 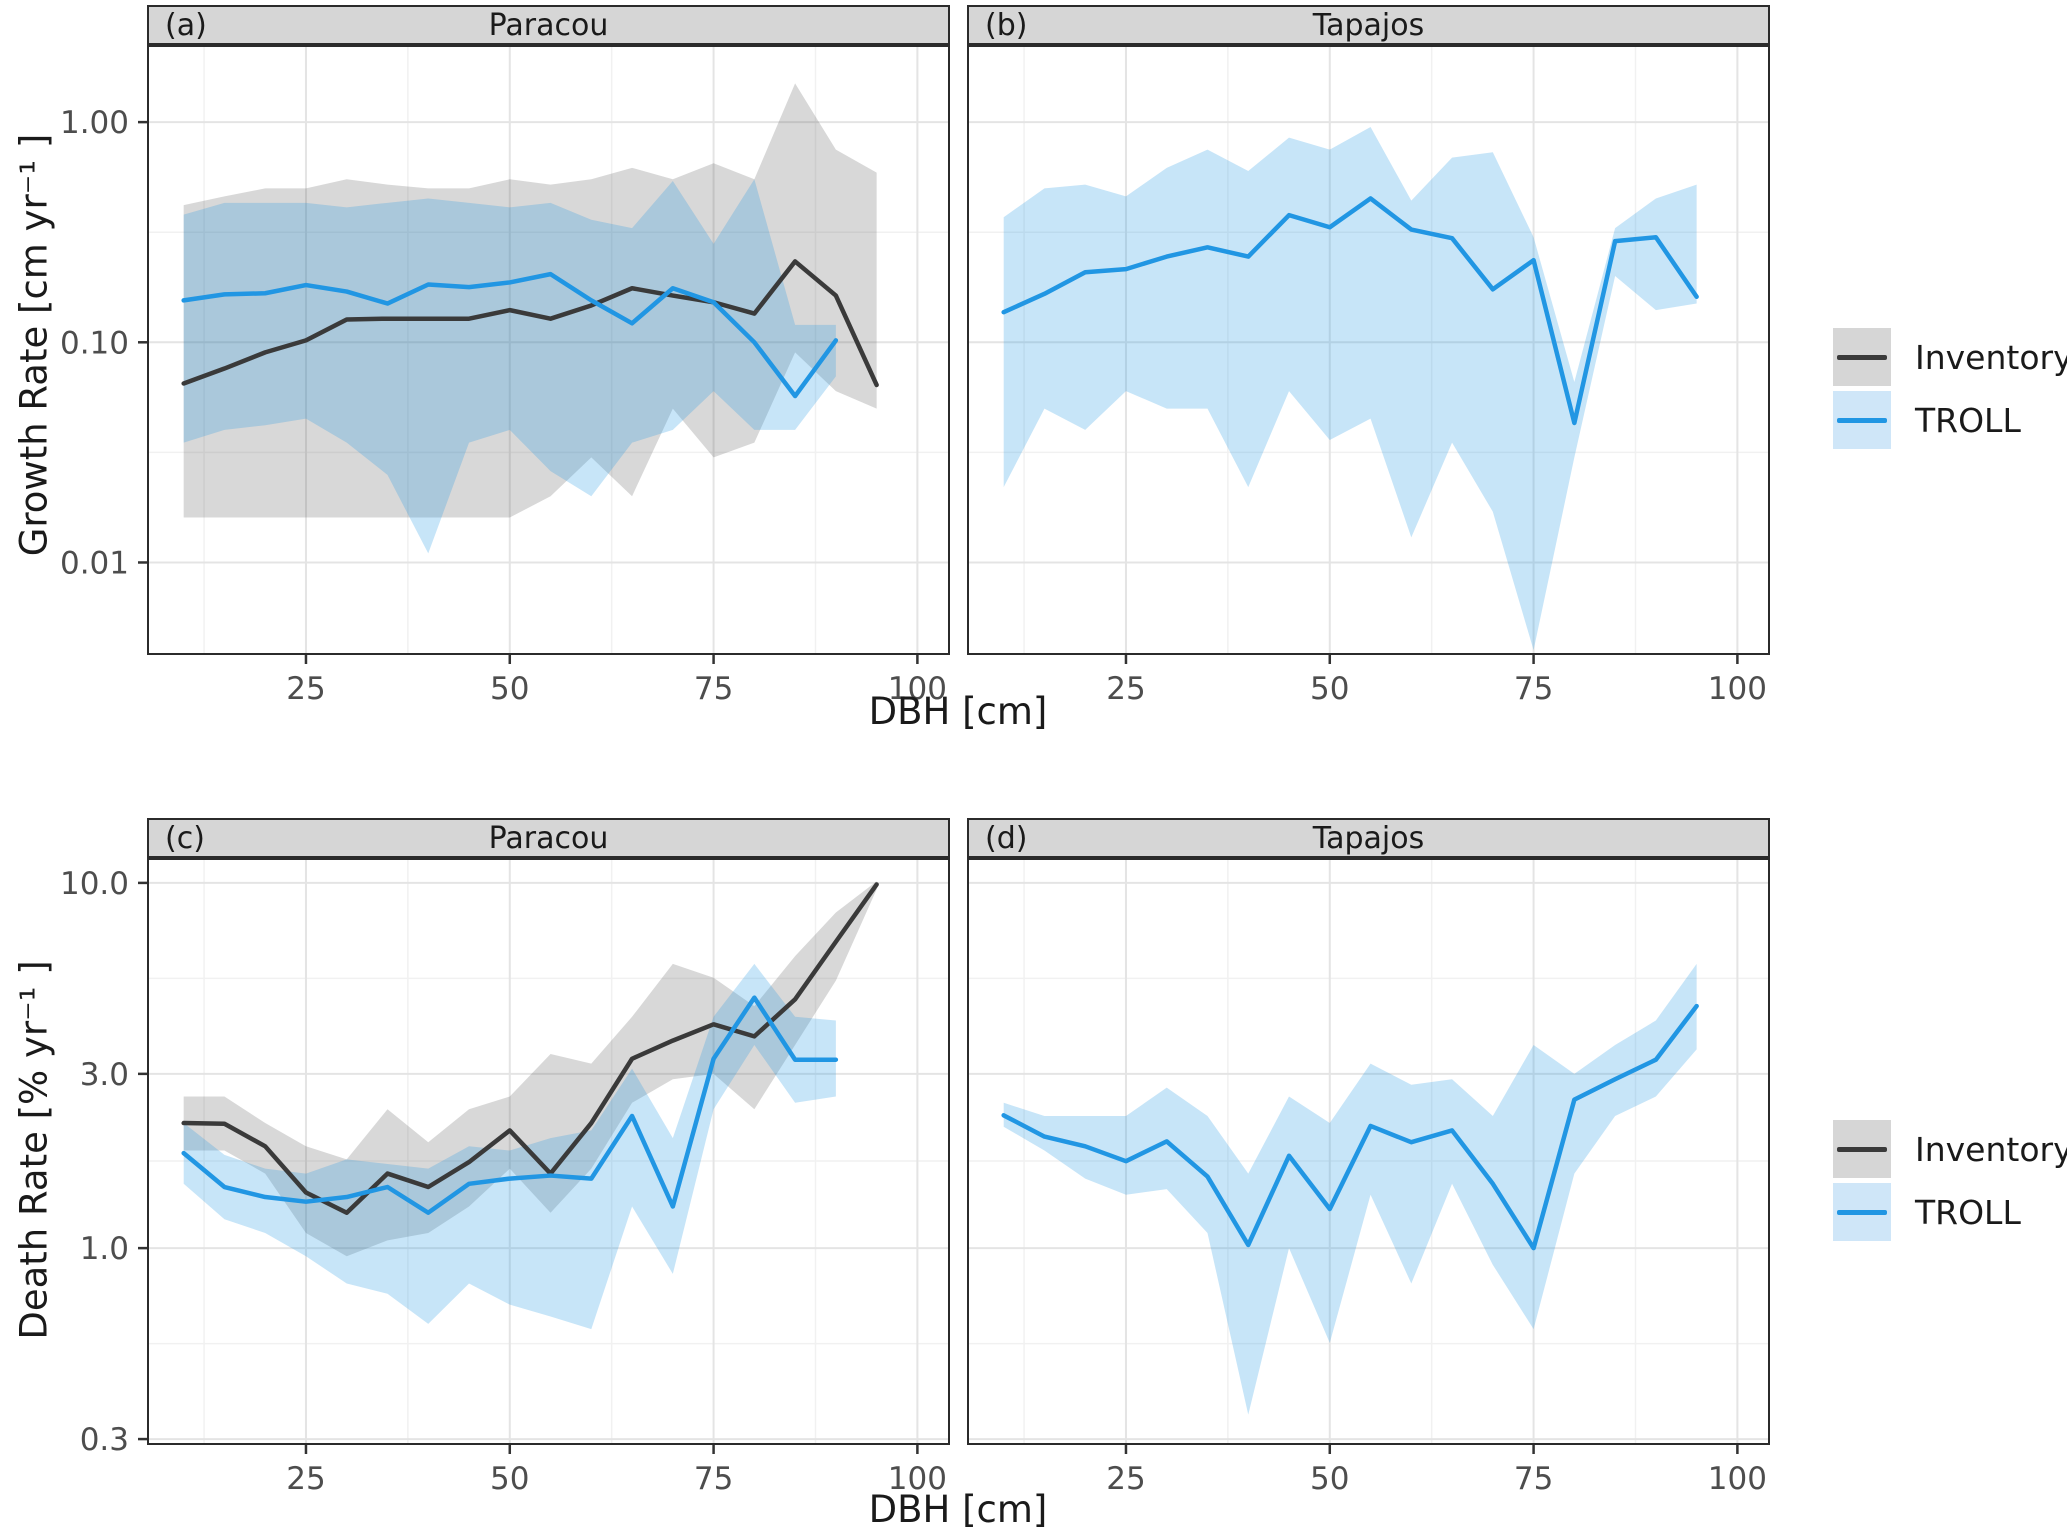 I want to click on strip-panel-d: (d) Tapajos, so click(x=1368, y=838).